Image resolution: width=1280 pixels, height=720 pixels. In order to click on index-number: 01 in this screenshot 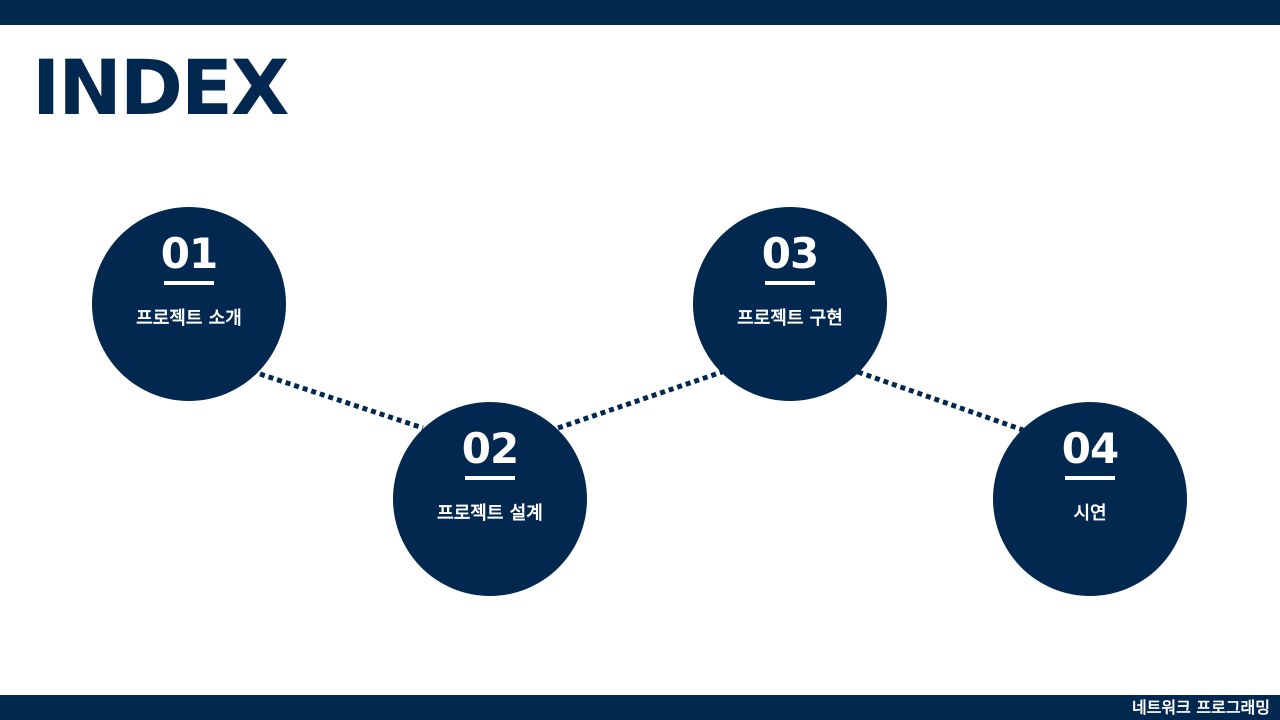, I will do `click(189, 253)`.